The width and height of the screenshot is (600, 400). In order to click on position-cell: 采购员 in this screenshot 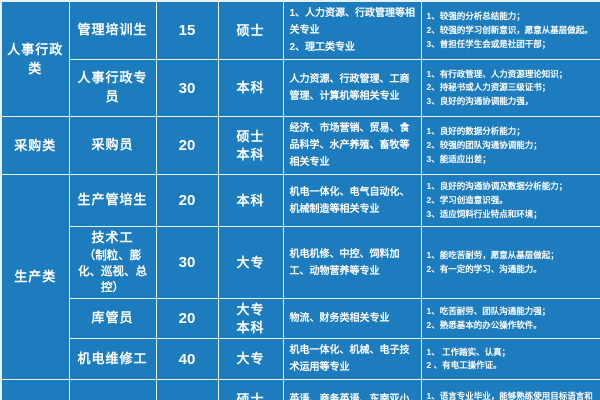, I will do `click(112, 145)`.